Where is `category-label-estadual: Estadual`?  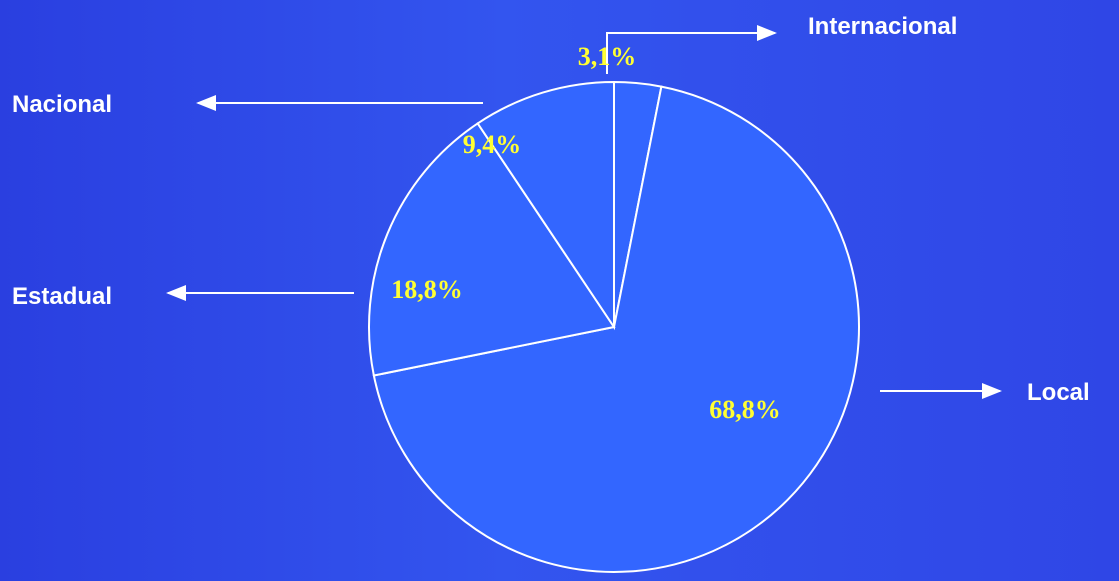 category-label-estadual: Estadual is located at coordinates (62, 296).